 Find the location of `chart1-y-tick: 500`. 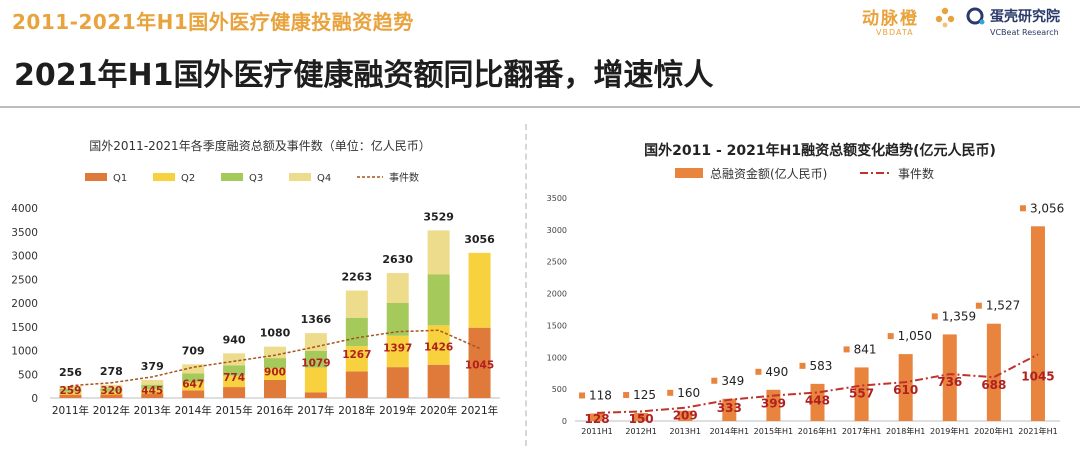

chart1-y-tick: 500 is located at coordinates (28, 375).